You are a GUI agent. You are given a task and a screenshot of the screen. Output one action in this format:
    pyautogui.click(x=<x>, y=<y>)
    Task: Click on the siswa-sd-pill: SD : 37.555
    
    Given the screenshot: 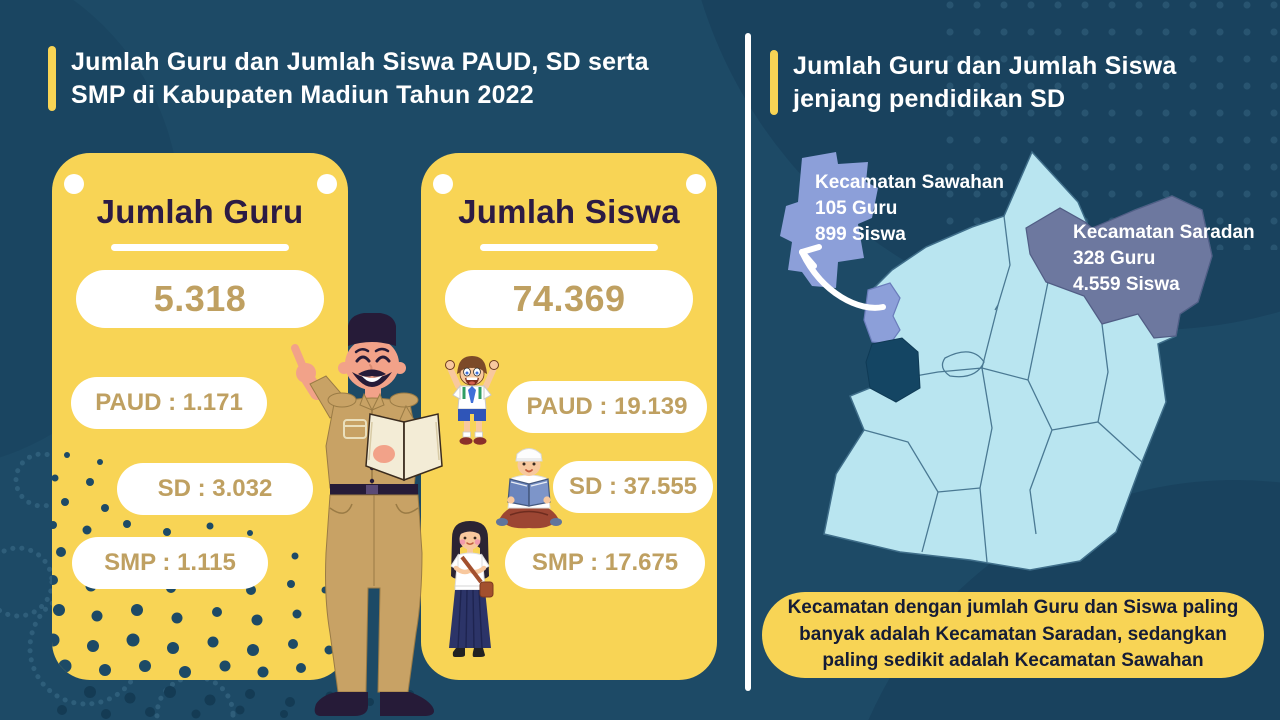 What is the action you would take?
    pyautogui.click(x=633, y=487)
    